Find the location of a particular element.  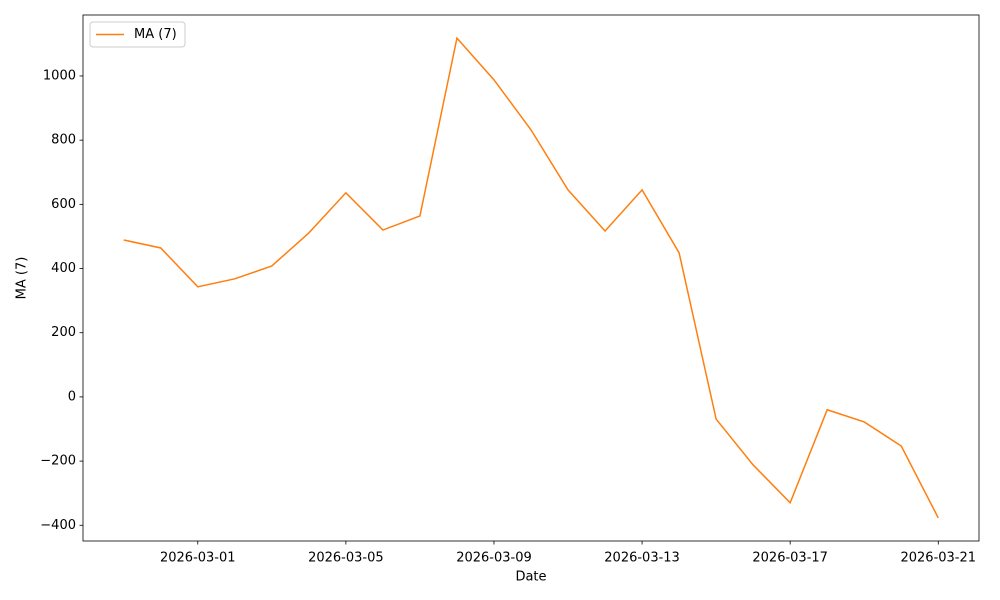

x-tick-label: 2026-03-01 is located at coordinates (198, 558).